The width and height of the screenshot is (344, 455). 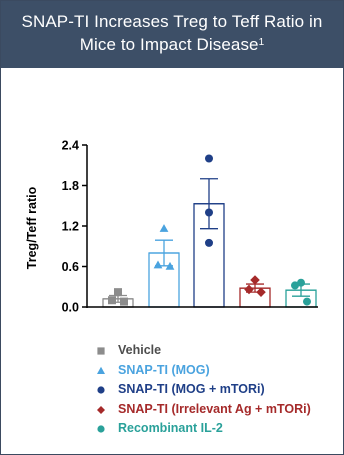 I want to click on y-tick-label: 0.6, so click(x=70, y=267).